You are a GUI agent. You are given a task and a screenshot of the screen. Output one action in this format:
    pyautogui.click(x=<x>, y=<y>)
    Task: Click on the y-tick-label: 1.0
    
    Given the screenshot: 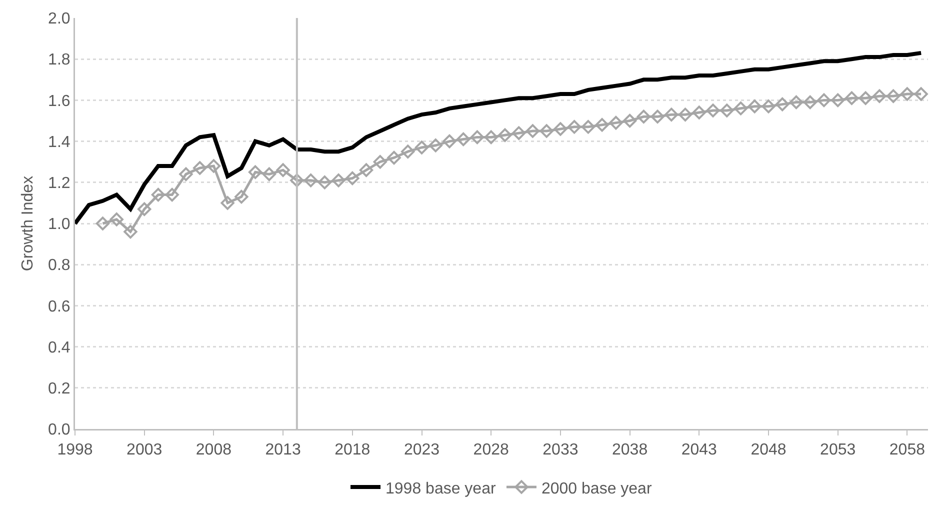 What is the action you would take?
    pyautogui.click(x=59, y=225)
    